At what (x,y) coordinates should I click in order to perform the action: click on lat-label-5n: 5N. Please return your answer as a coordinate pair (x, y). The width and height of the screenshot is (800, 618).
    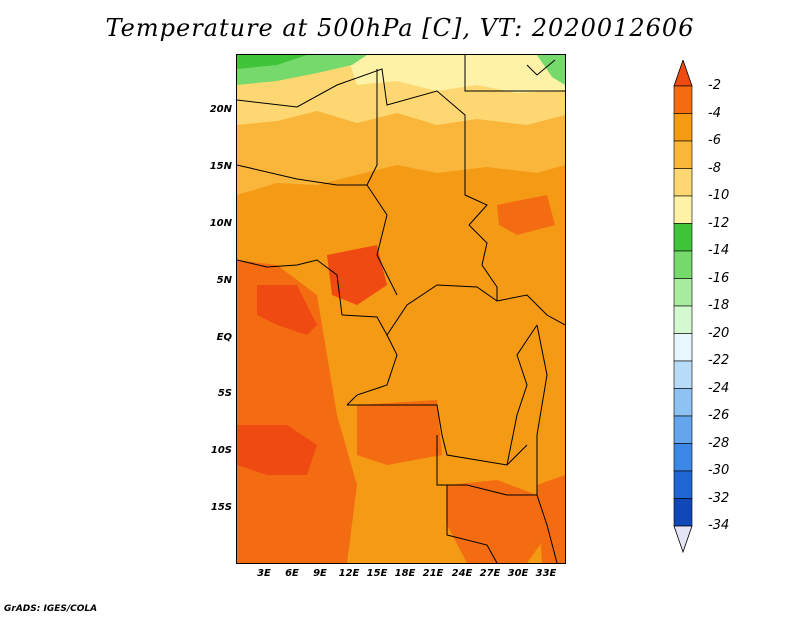
    Looking at the image, I should click on (224, 280).